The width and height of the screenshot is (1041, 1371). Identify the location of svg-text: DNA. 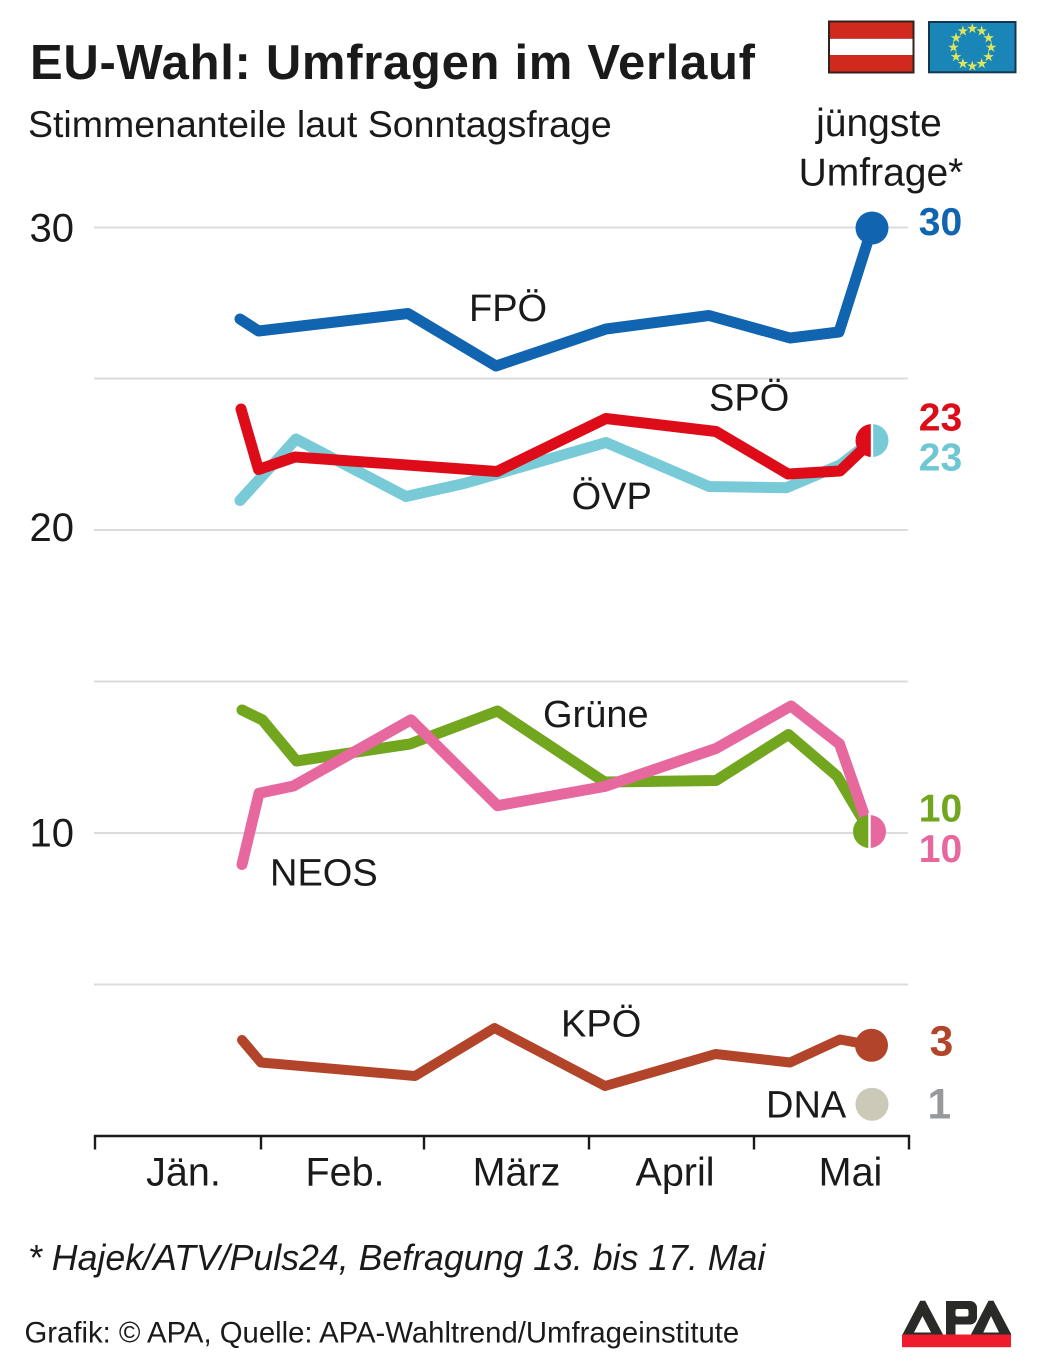
(806, 1106).